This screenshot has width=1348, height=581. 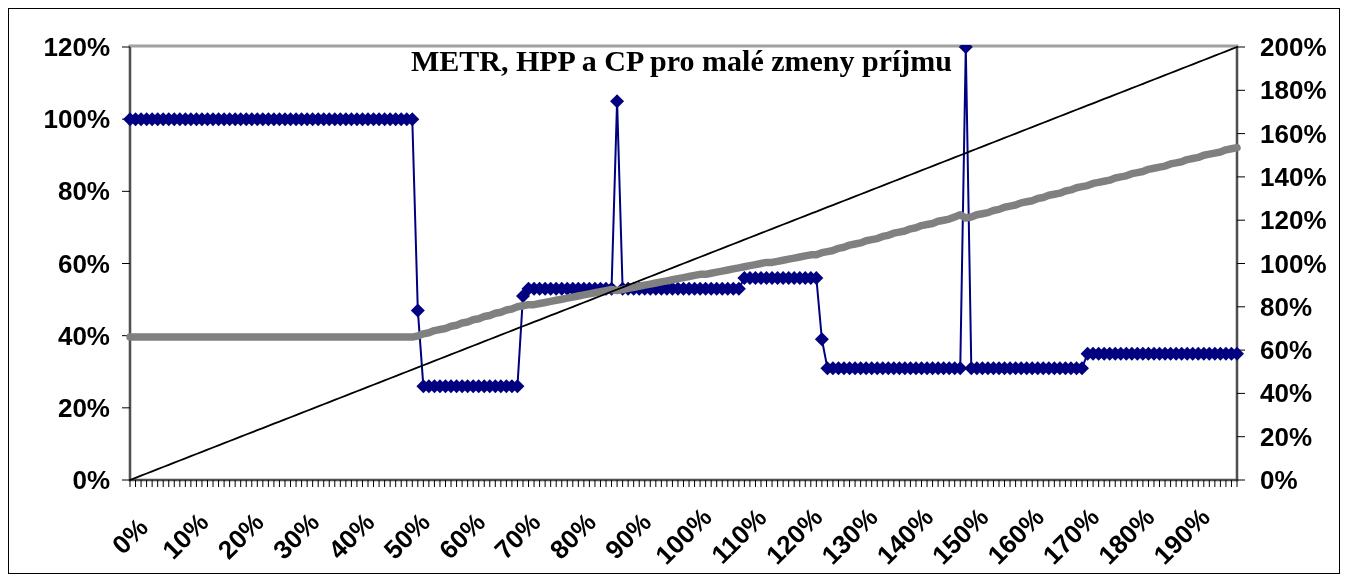 What do you see at coordinates (1293, 47) in the screenshot?
I see `y2-tick-label: 200%` at bounding box center [1293, 47].